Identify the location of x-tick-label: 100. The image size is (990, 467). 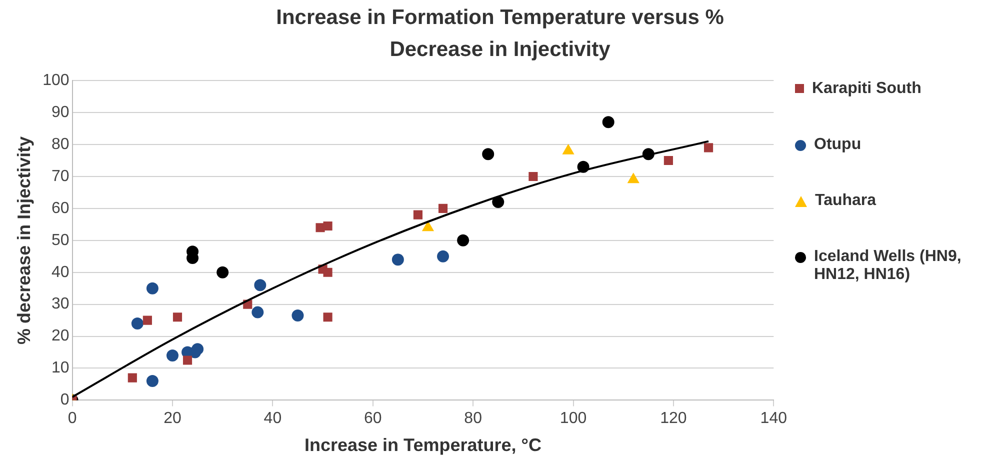
(573, 419).